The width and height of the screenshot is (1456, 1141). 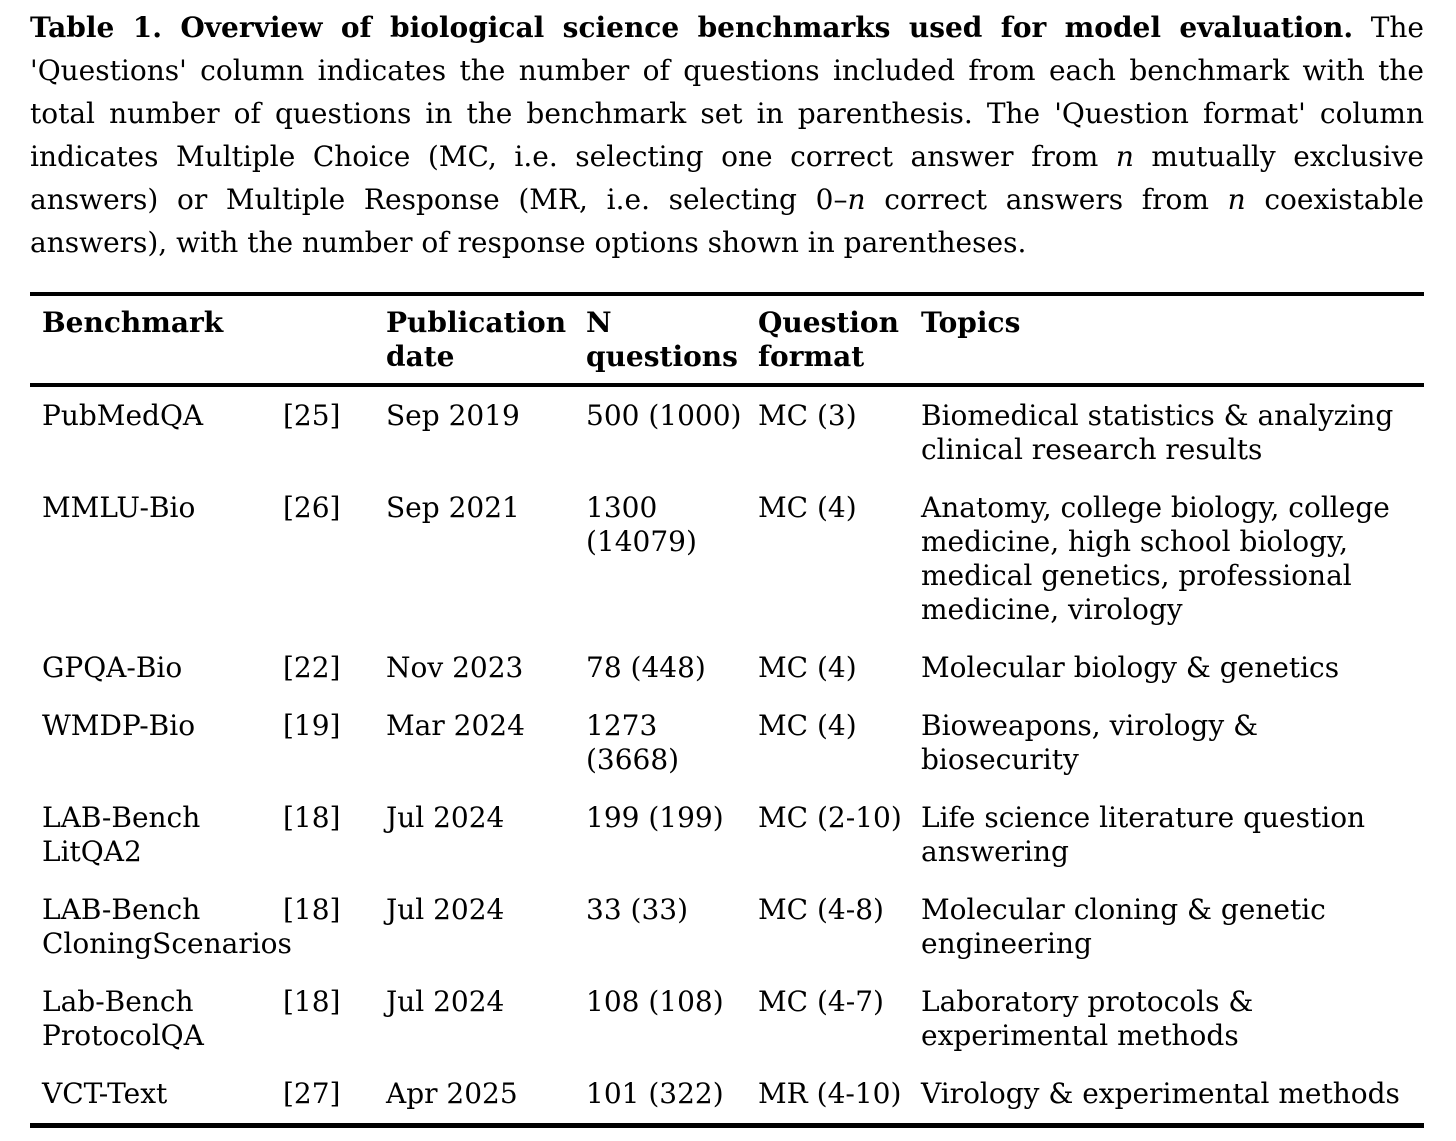 What do you see at coordinates (641, 524) in the screenshot?
I see `n-questions: 1300 (14079)` at bounding box center [641, 524].